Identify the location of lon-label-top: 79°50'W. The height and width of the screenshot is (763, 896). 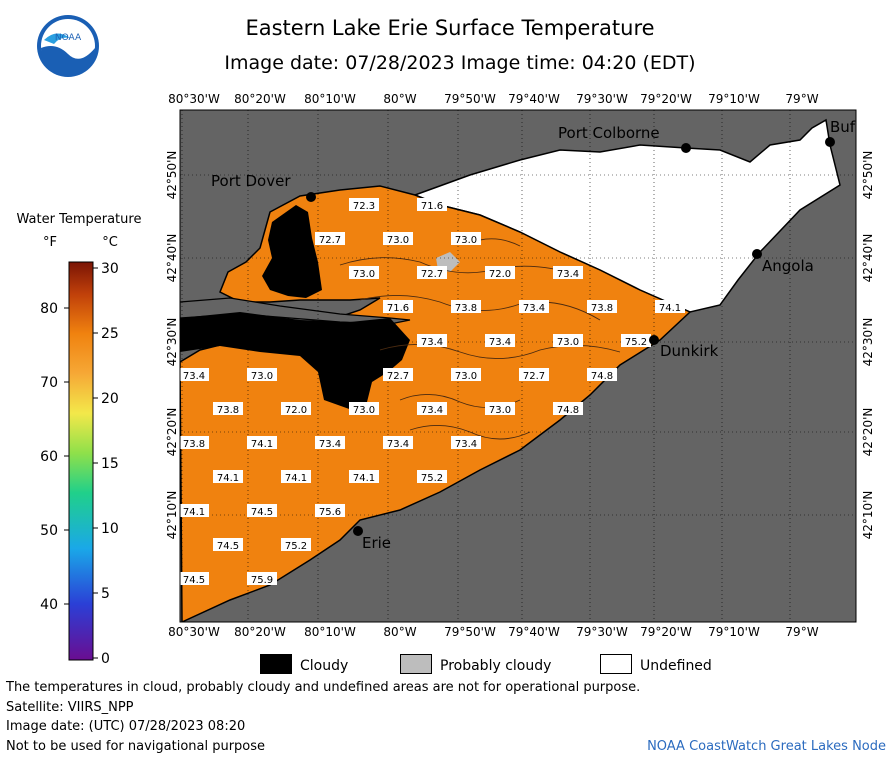
(470, 99).